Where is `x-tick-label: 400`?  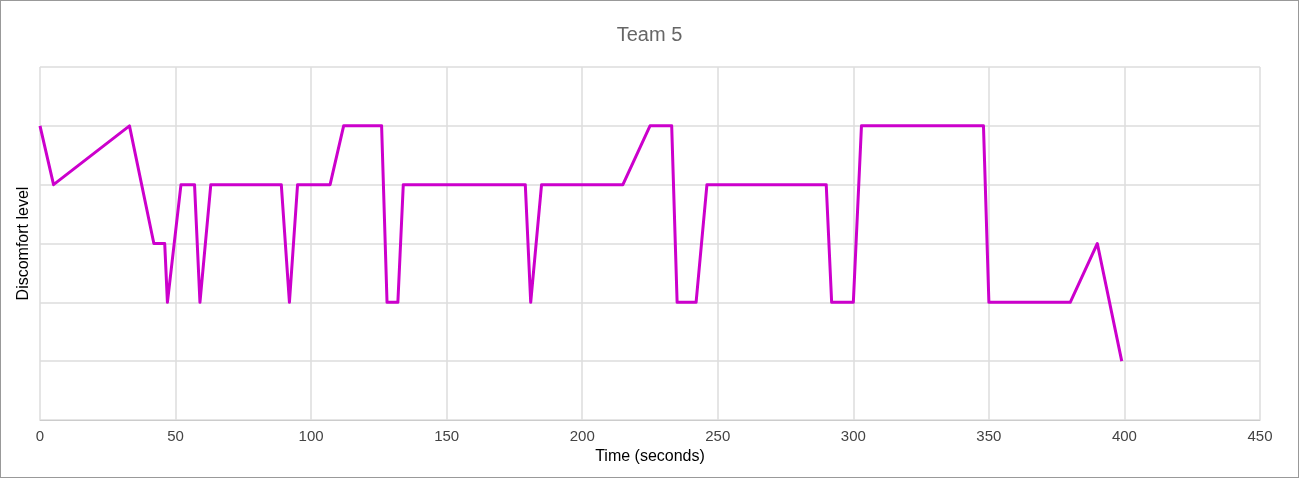 x-tick-label: 400 is located at coordinates (1124, 435).